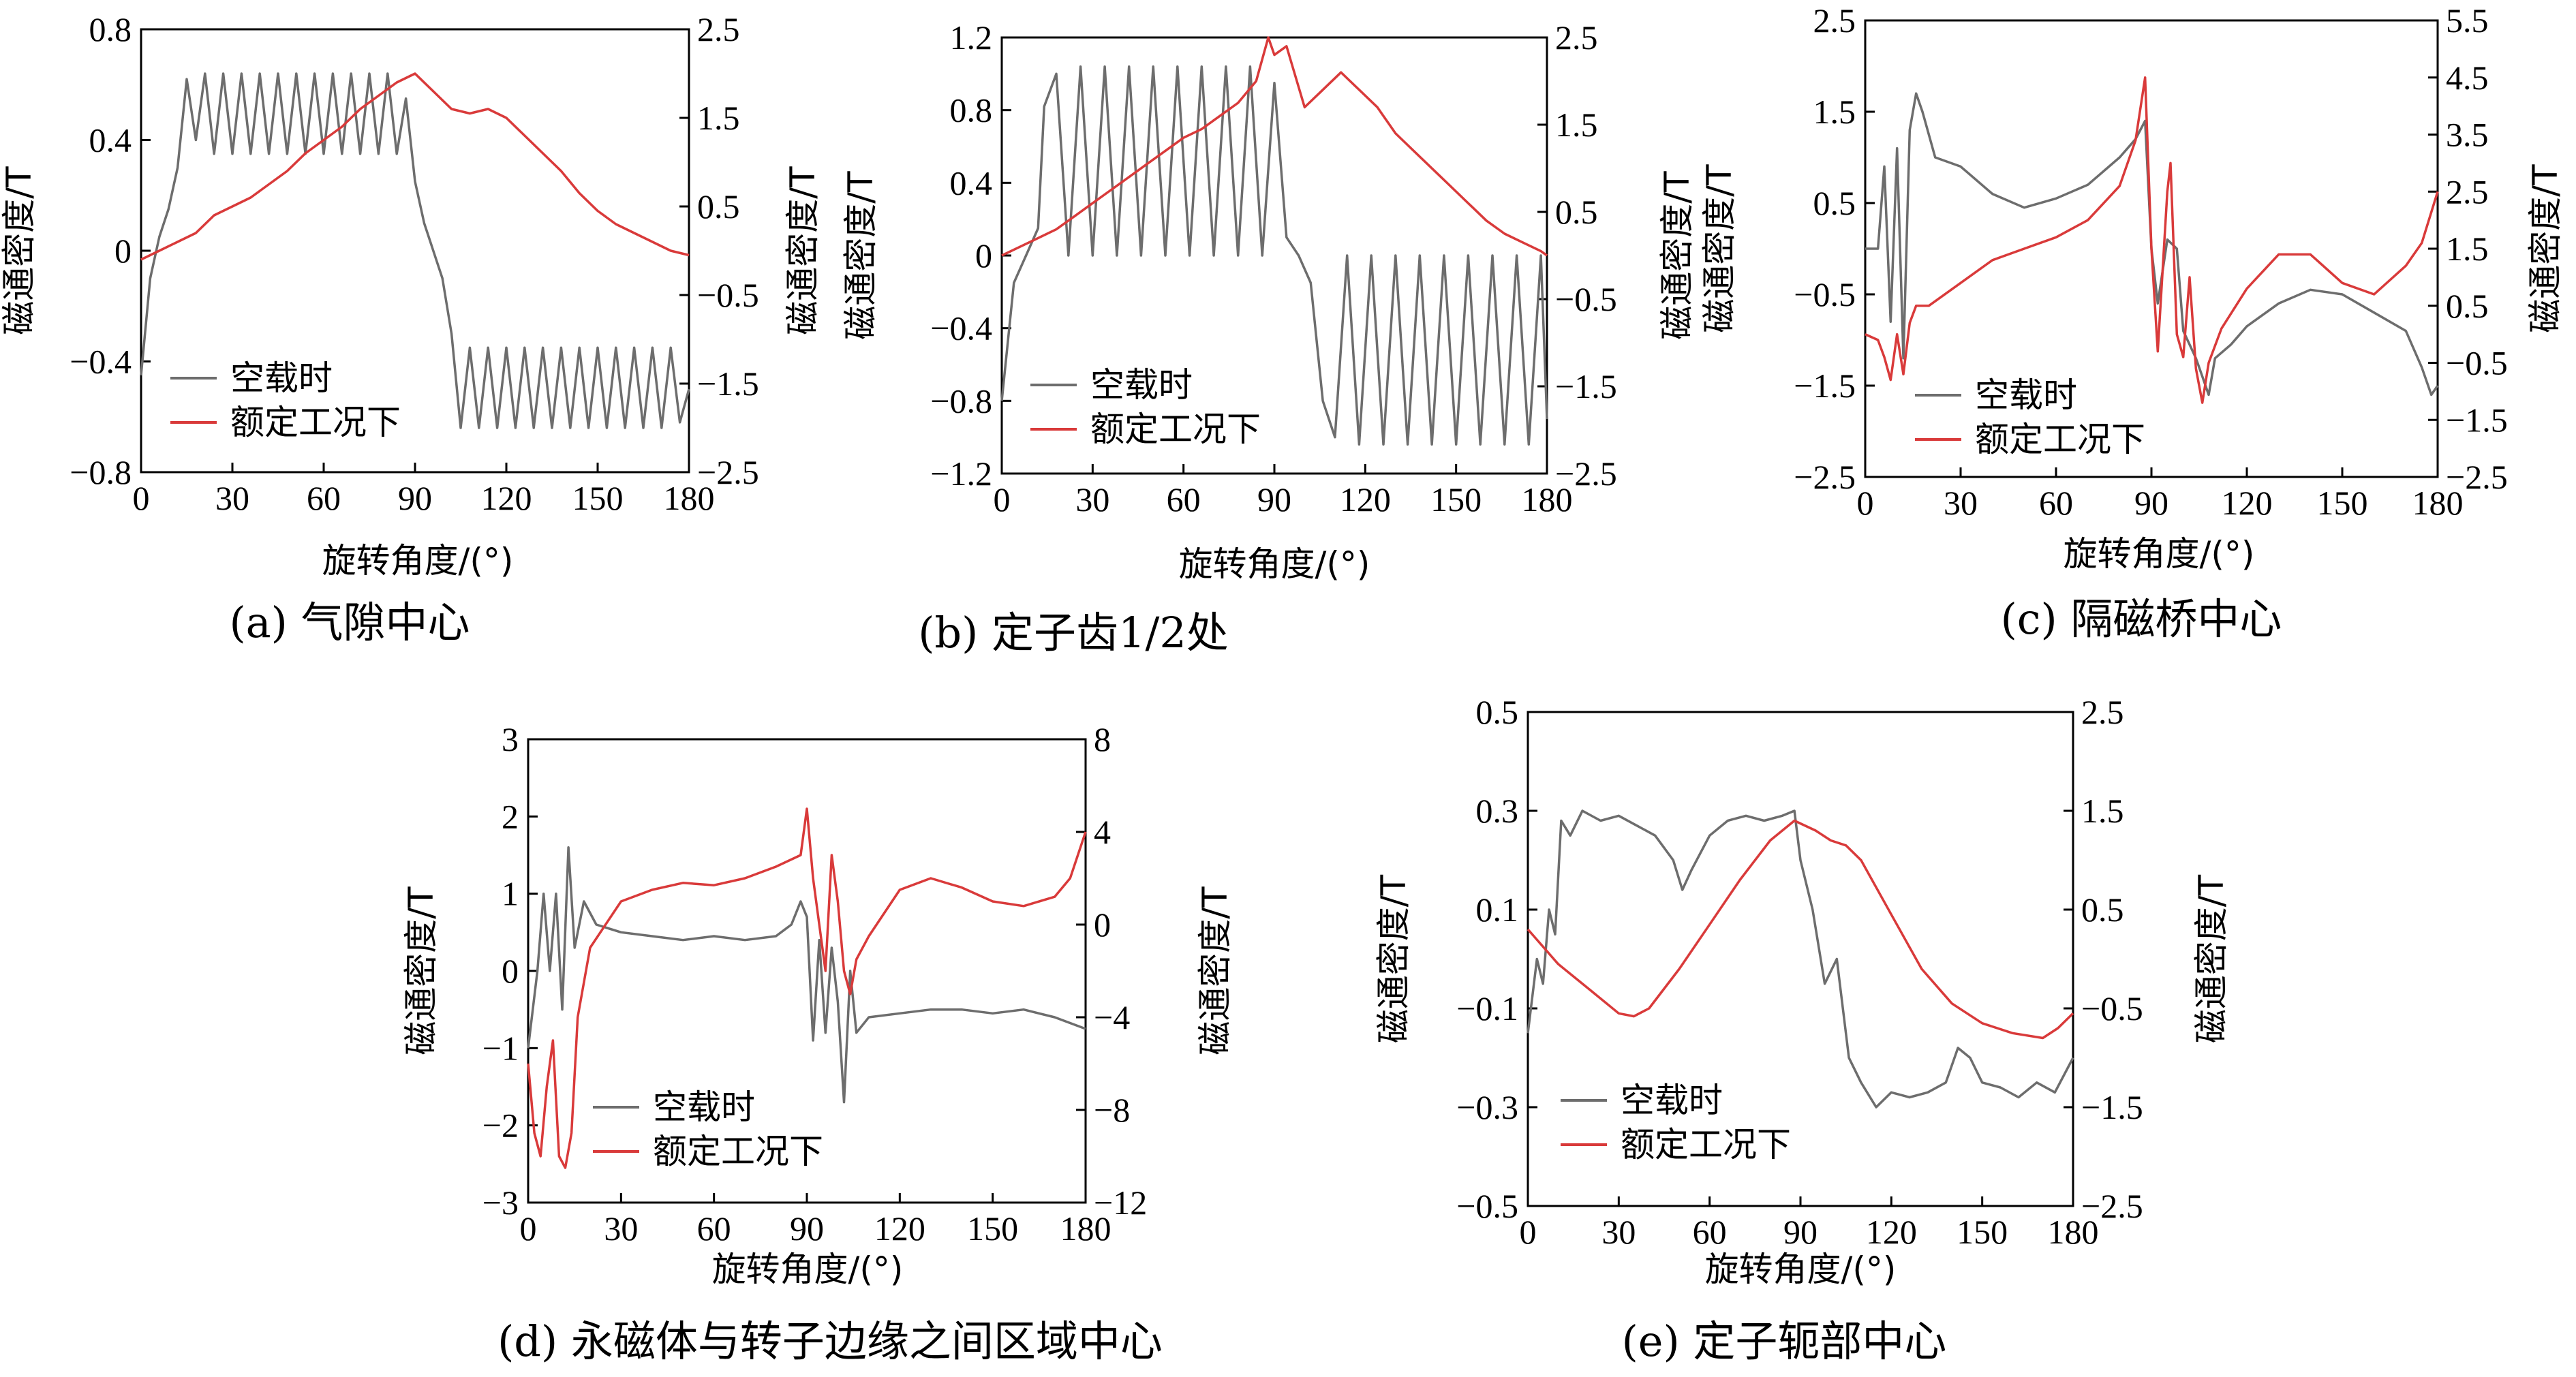  I want to click on panel-caption: (c) 隔磁桥中心, so click(2141, 619).